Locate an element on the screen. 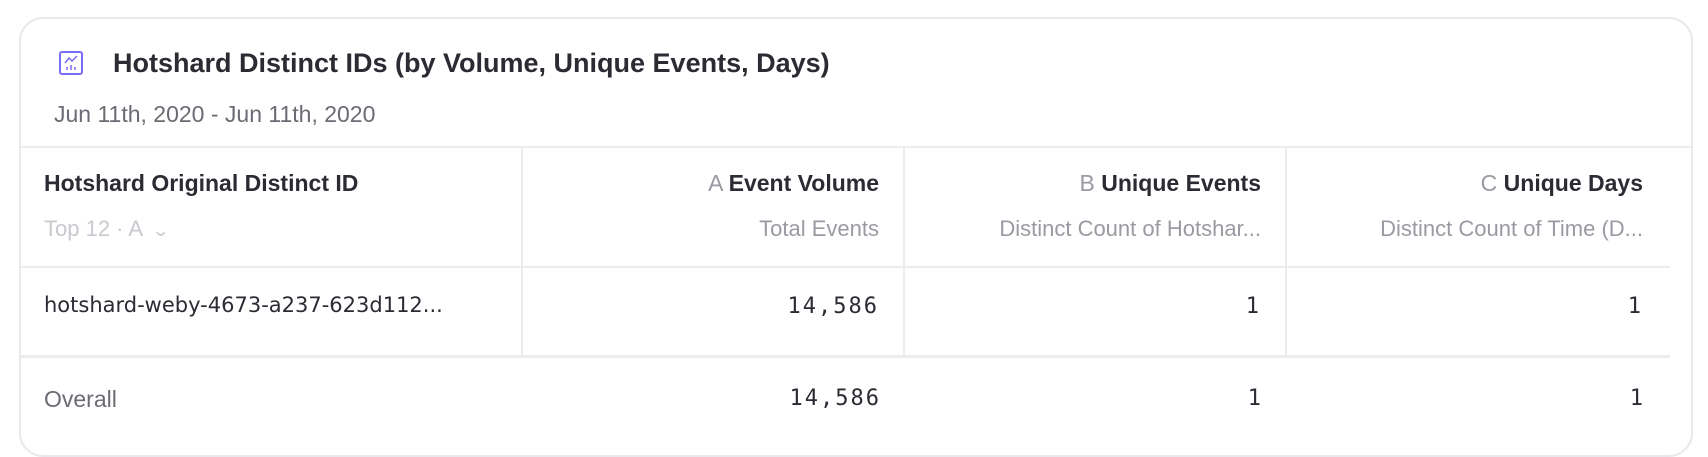  top-n-selector: Top 12 · A ⌄ is located at coordinates (107, 229).